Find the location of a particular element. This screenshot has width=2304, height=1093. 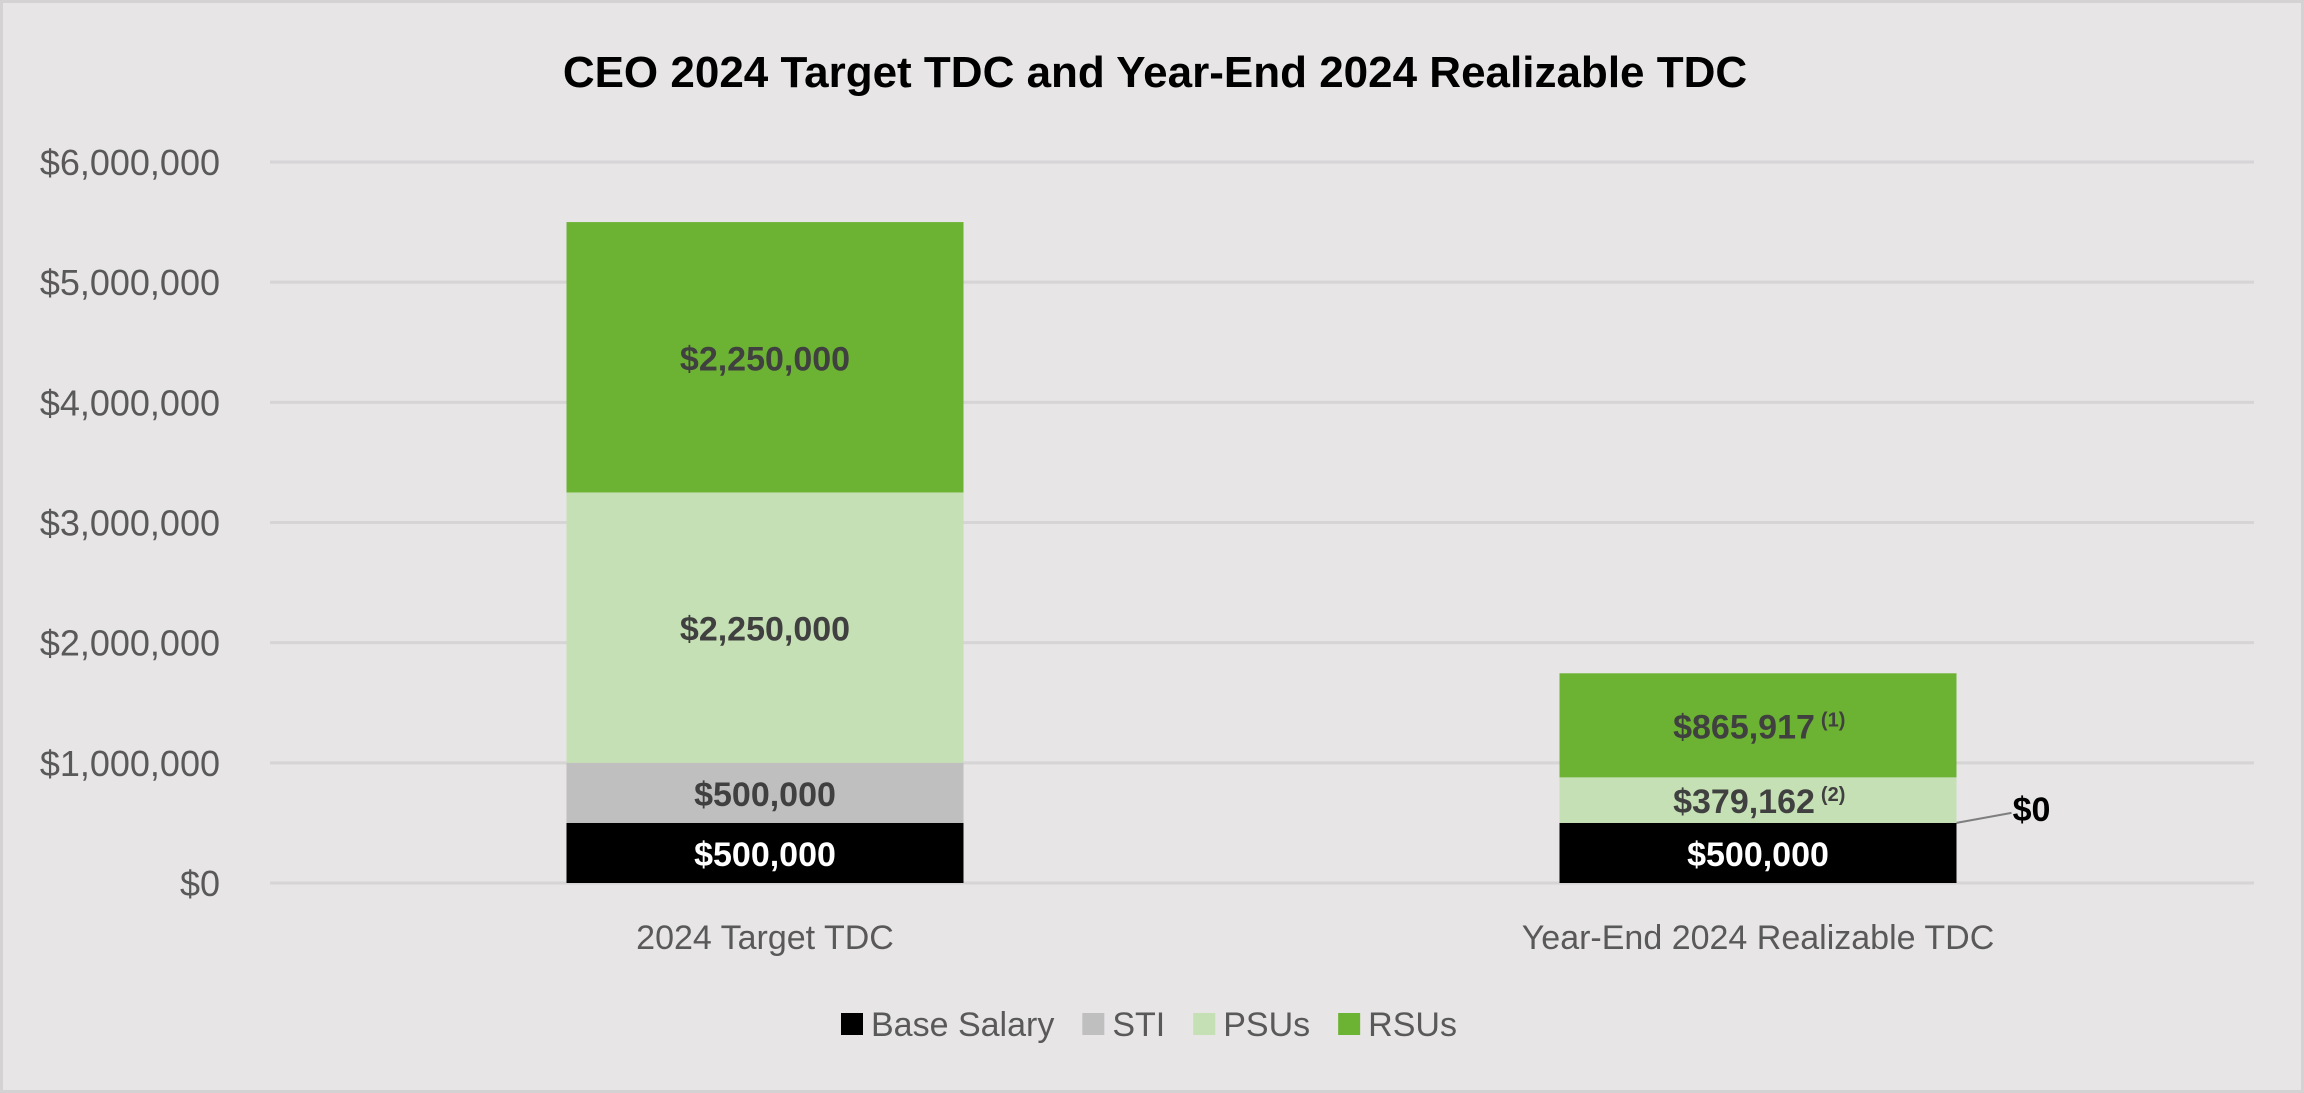

footnote-marker: (1) is located at coordinates (1833, 720).